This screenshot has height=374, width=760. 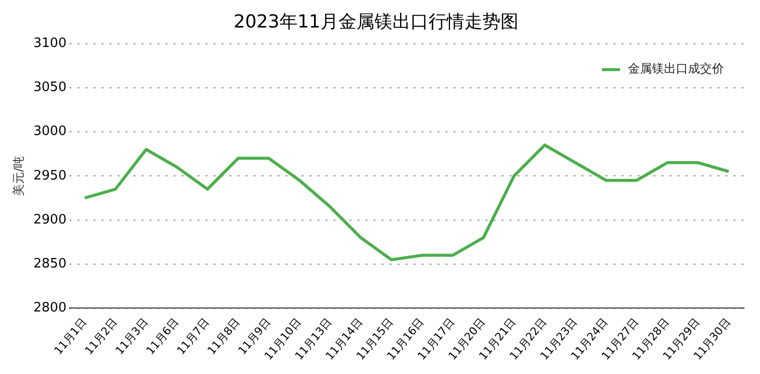 What do you see at coordinates (49, 308) in the screenshot?
I see `y-tick-label: 2800` at bounding box center [49, 308].